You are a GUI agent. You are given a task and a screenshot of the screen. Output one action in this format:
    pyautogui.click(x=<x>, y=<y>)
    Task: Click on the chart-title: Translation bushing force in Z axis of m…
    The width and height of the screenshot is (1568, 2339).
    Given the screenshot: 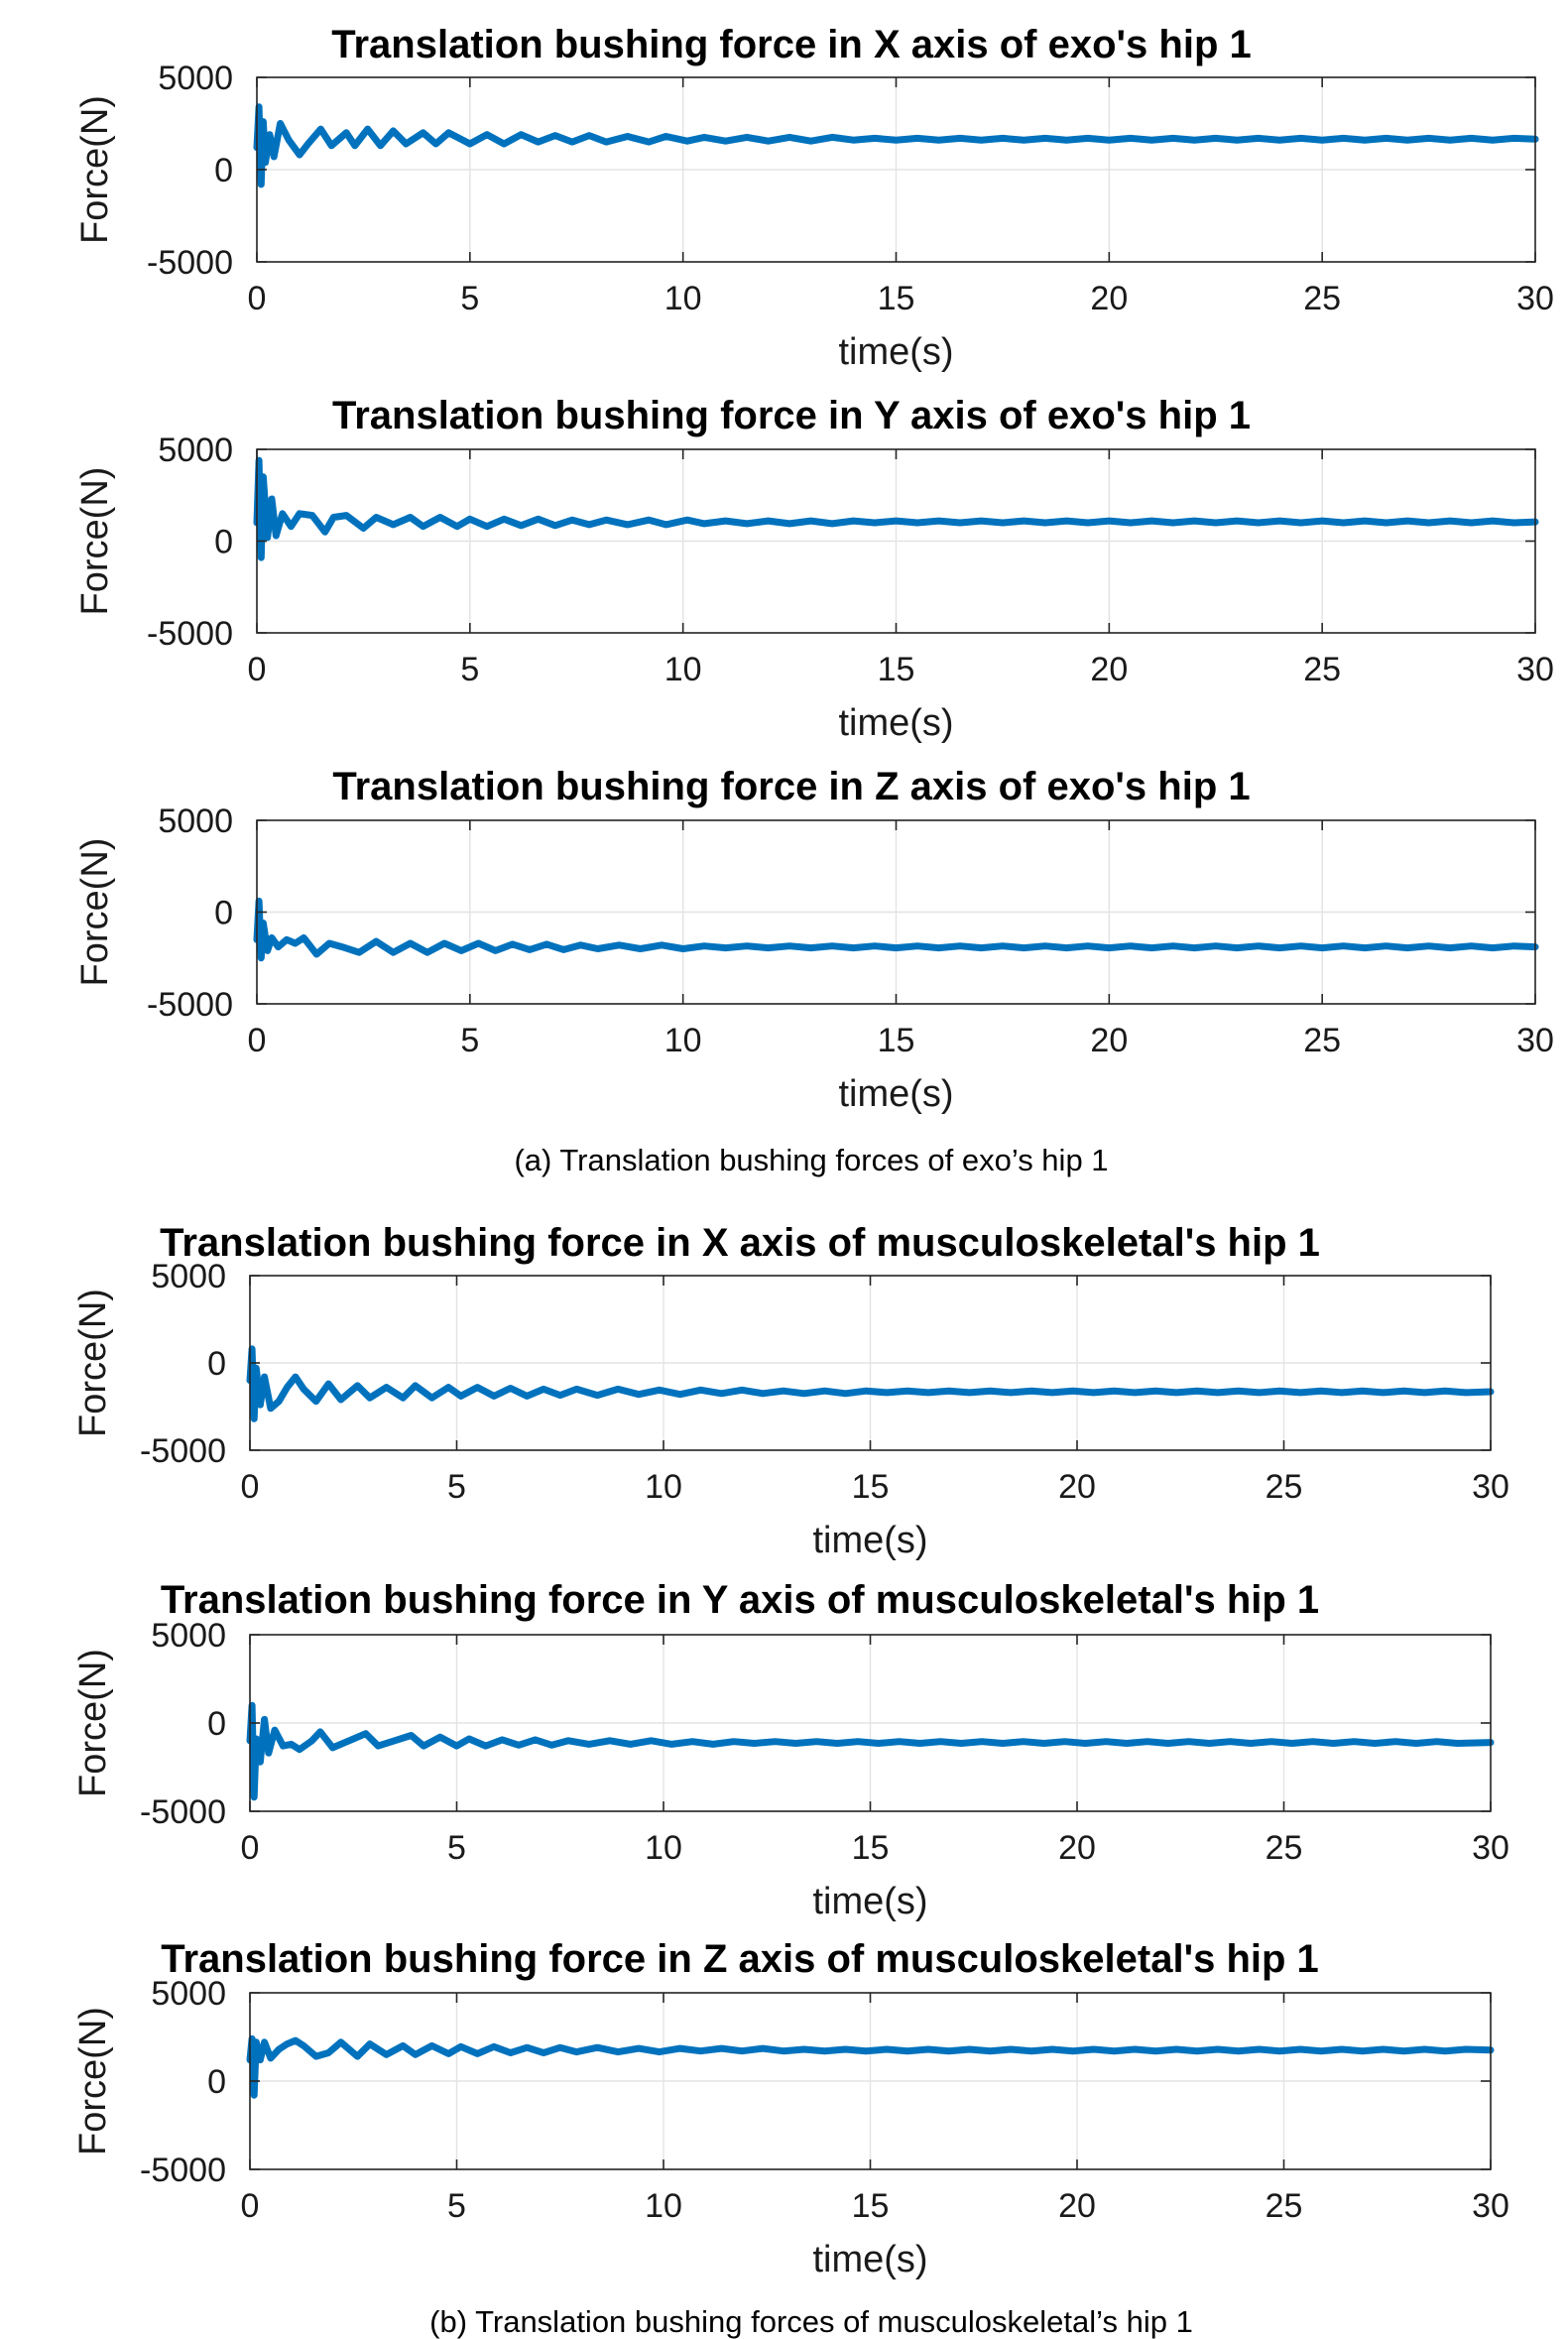 What is the action you would take?
    pyautogui.click(x=740, y=1959)
    